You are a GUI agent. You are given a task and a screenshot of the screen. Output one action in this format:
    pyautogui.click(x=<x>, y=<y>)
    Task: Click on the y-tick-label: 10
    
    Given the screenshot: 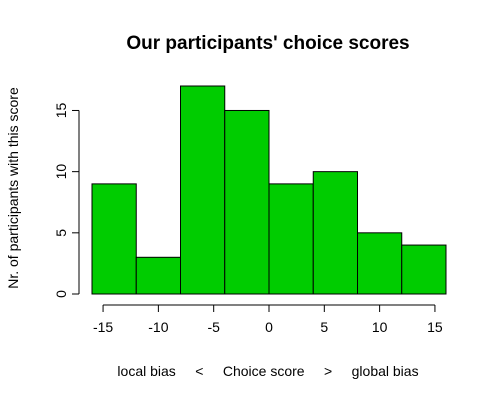 What is the action you would take?
    pyautogui.click(x=61, y=172)
    